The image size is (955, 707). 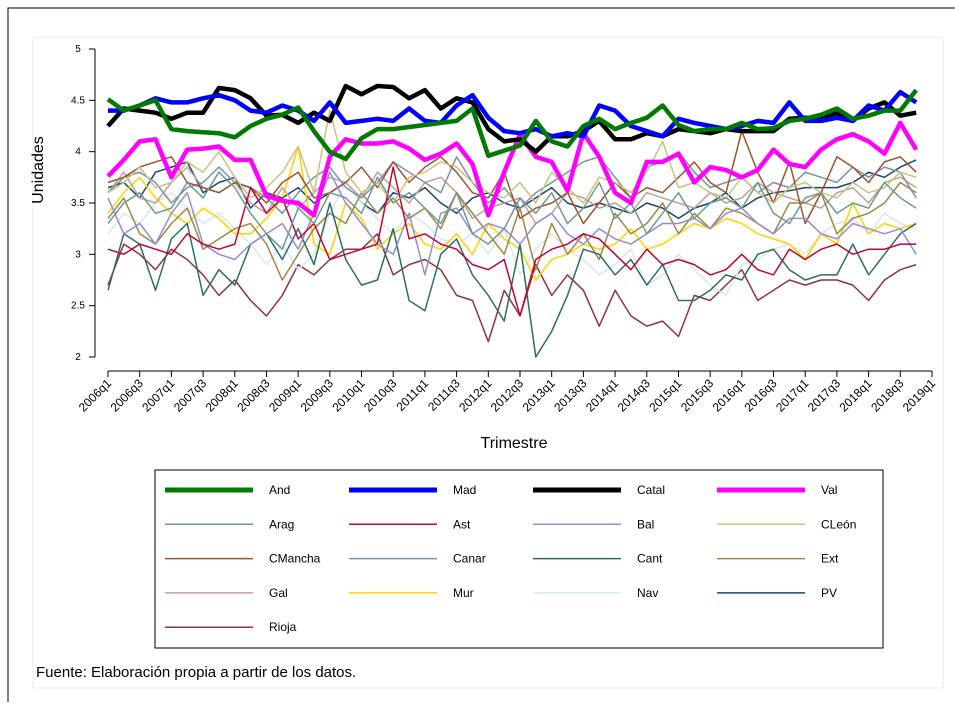 What do you see at coordinates (514, 443) in the screenshot?
I see `x-axis-title: Trimestre` at bounding box center [514, 443].